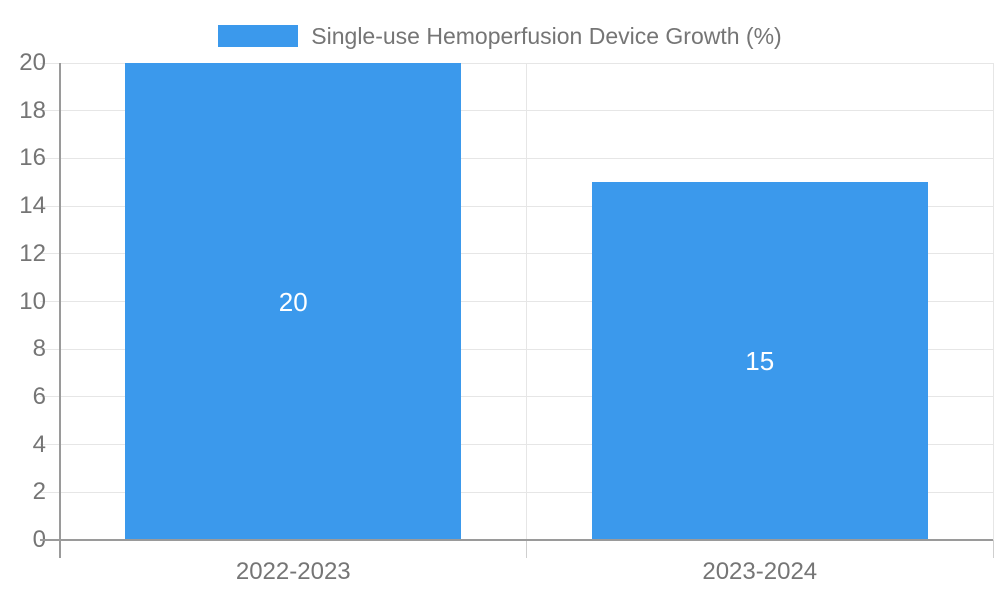  Describe the element at coordinates (32, 110) in the screenshot. I see `y-axis-tick-label: 18` at that location.